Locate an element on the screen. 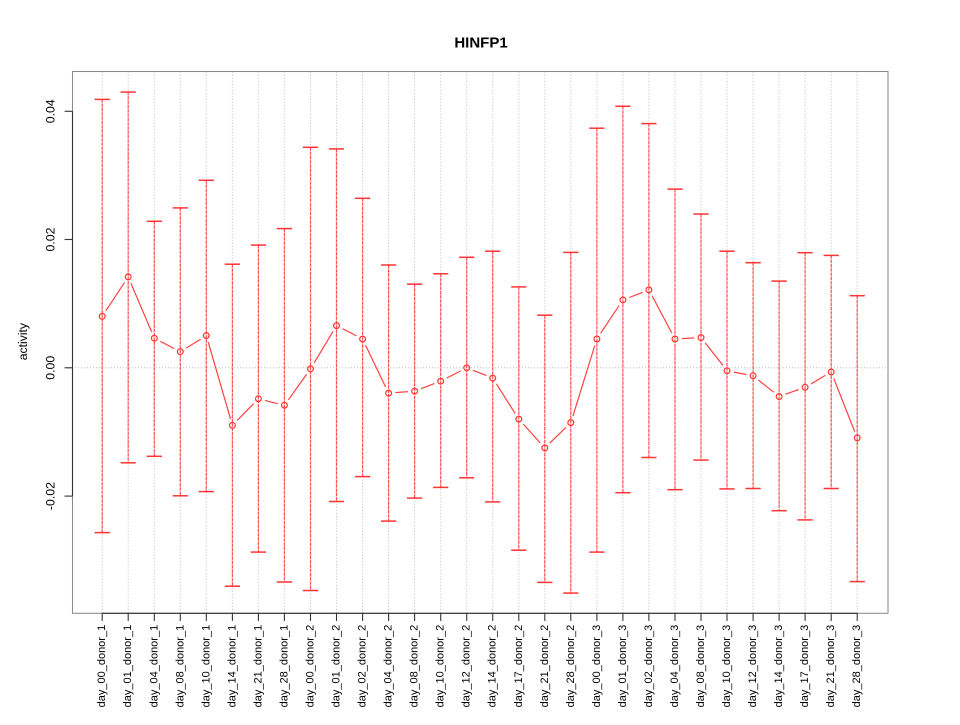  svg-text: day_21_donor_2 is located at coordinates (545, 666).